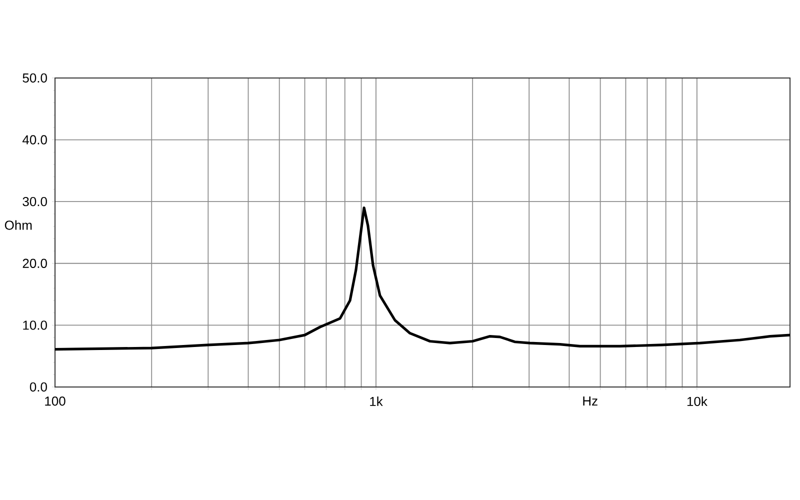 The image size is (800, 500). I want to click on y-tick-label: 20.0, so click(34, 263).